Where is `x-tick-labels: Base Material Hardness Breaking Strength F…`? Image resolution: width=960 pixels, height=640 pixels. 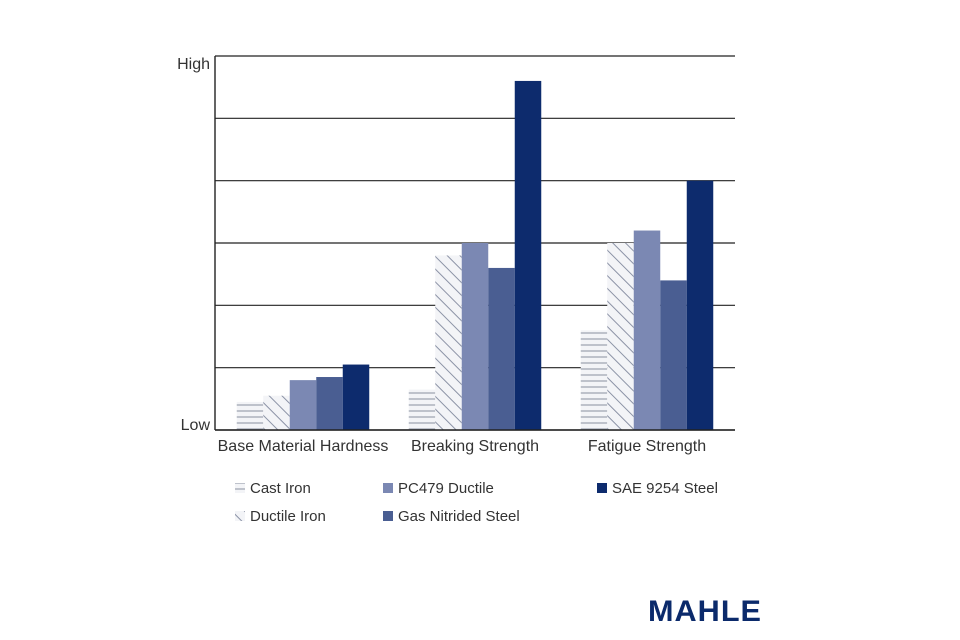 x-tick-labels: Base Material Hardness Breaking Strength F… is located at coordinates (462, 446).